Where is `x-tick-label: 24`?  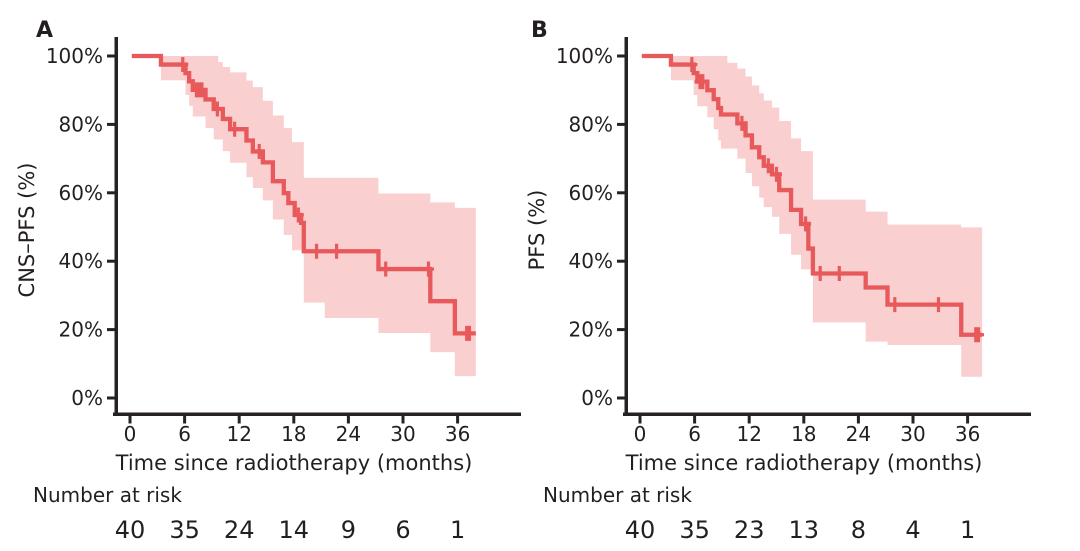 x-tick-label: 24 is located at coordinates (858, 434).